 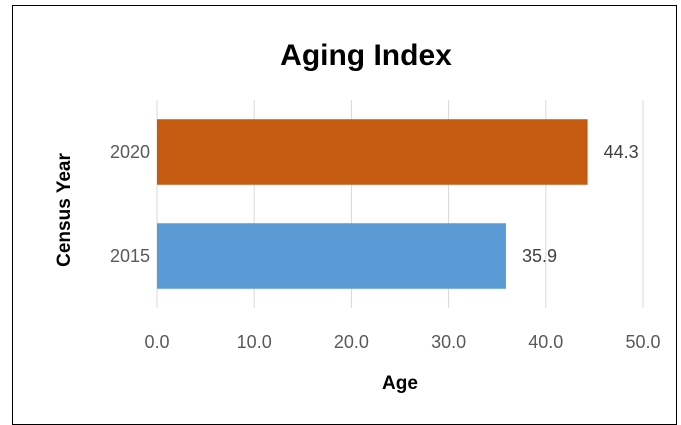 I want to click on x-tick-label: 40.0, so click(x=545, y=342).